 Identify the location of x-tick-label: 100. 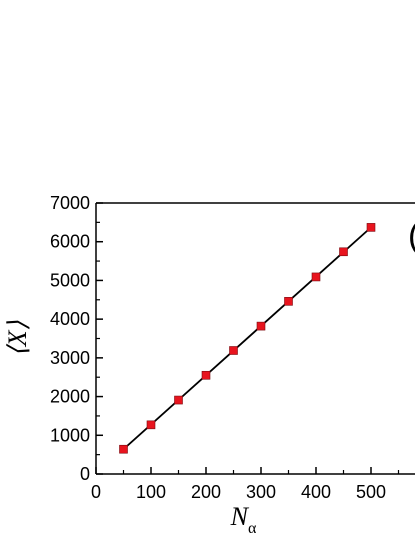
(151, 492).